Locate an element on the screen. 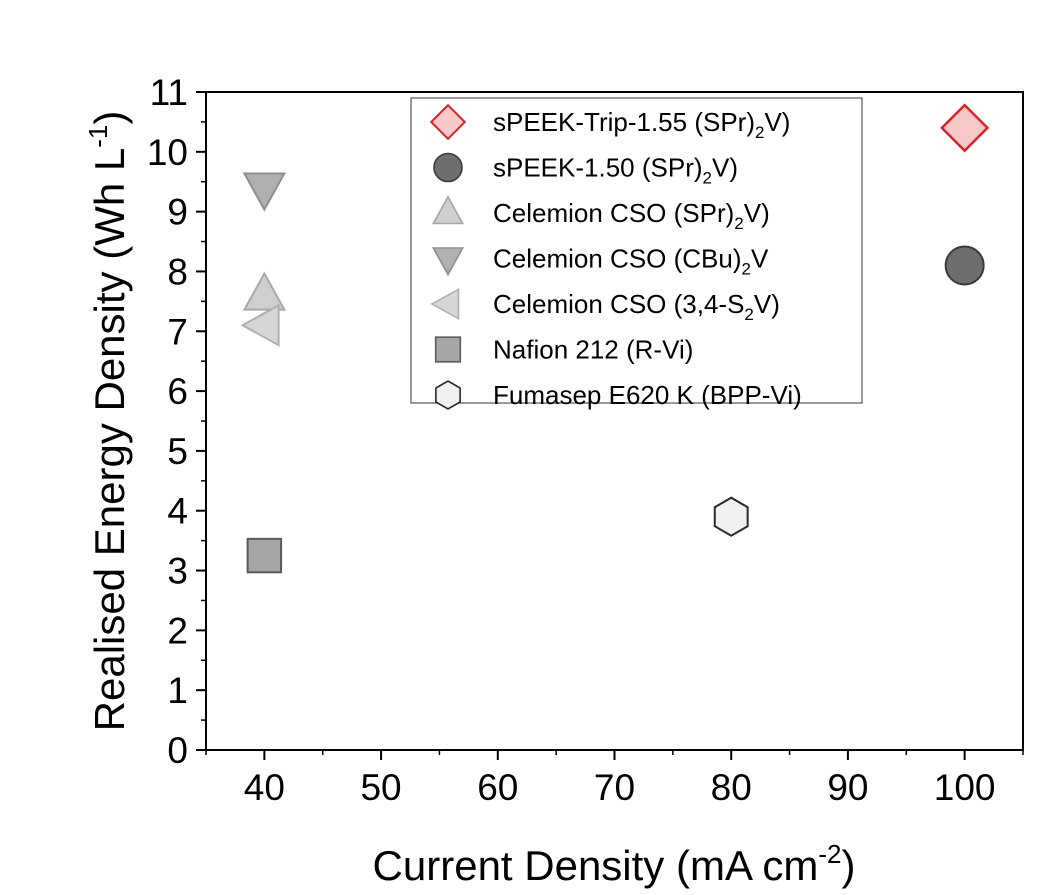 The image size is (1059, 895). x-tick-label: 70 is located at coordinates (614, 787).